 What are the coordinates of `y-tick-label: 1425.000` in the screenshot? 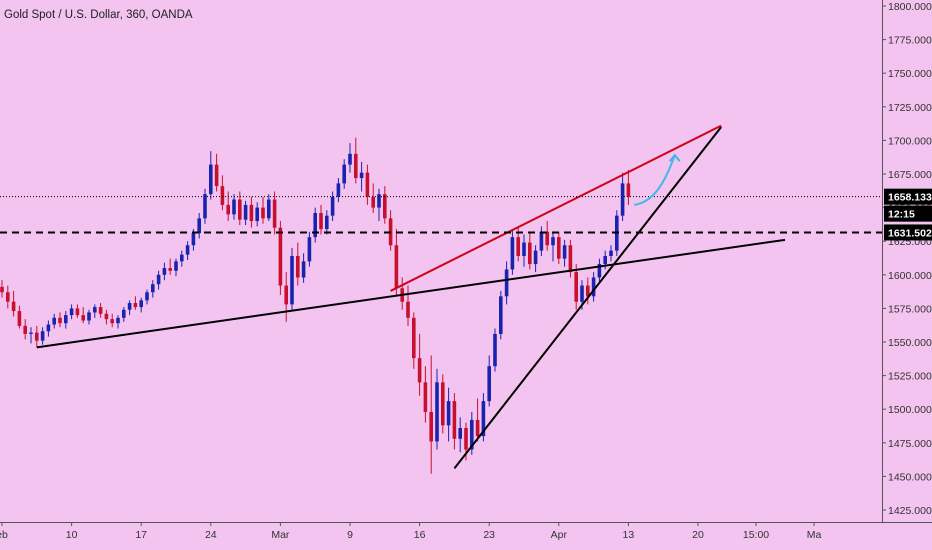 It's located at (910, 511).